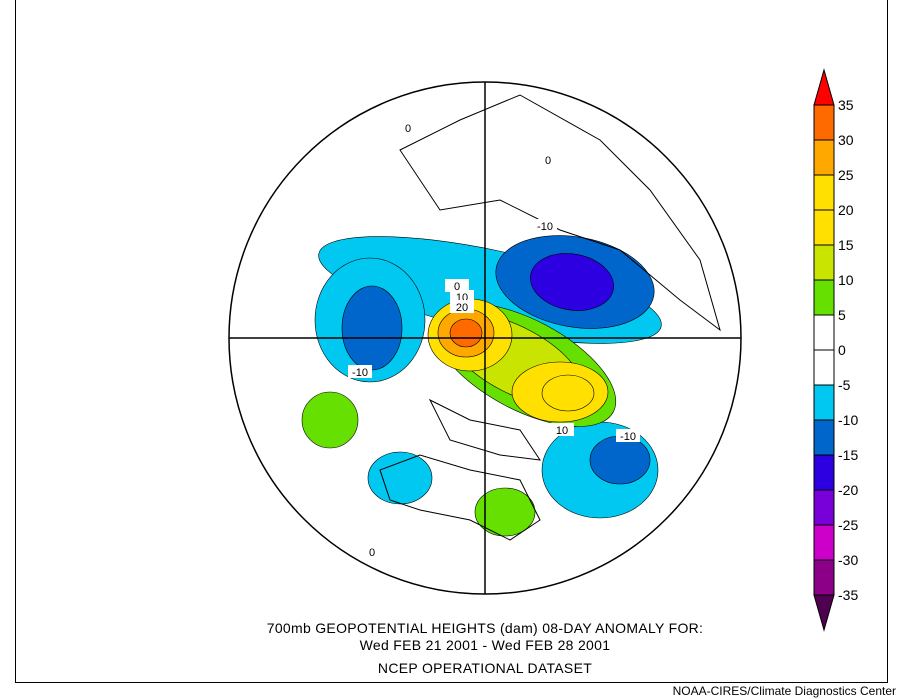 This screenshot has width=904, height=699. What do you see at coordinates (784, 691) in the screenshot?
I see `credit: NOAA-CIRES/Climate Diagnostics Center` at bounding box center [784, 691].